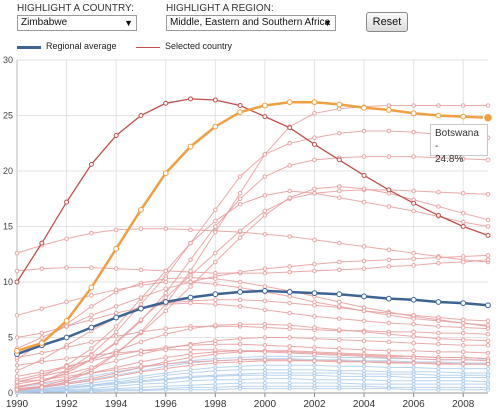  Describe the element at coordinates (387, 22) in the screenshot. I see `reset-button: Reset` at that location.